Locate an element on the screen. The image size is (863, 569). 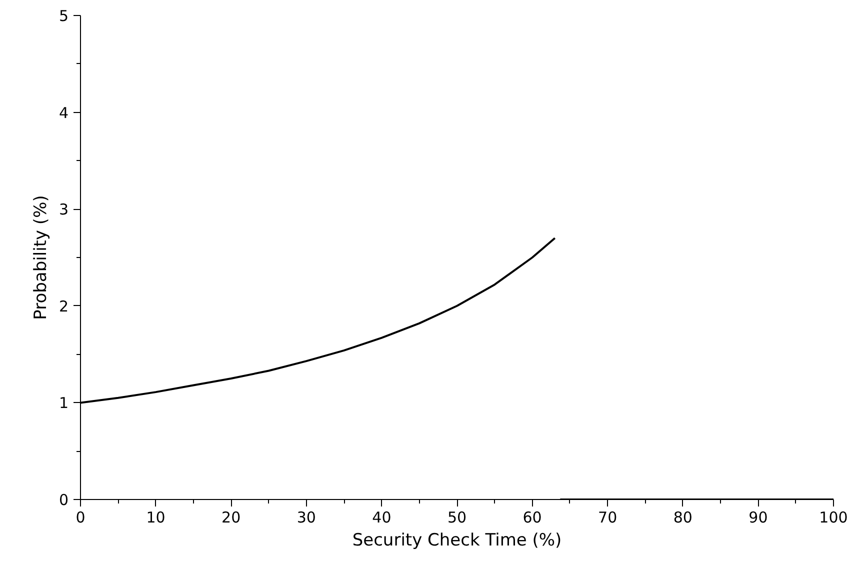
x-tick-label: 30 is located at coordinates (306, 517).